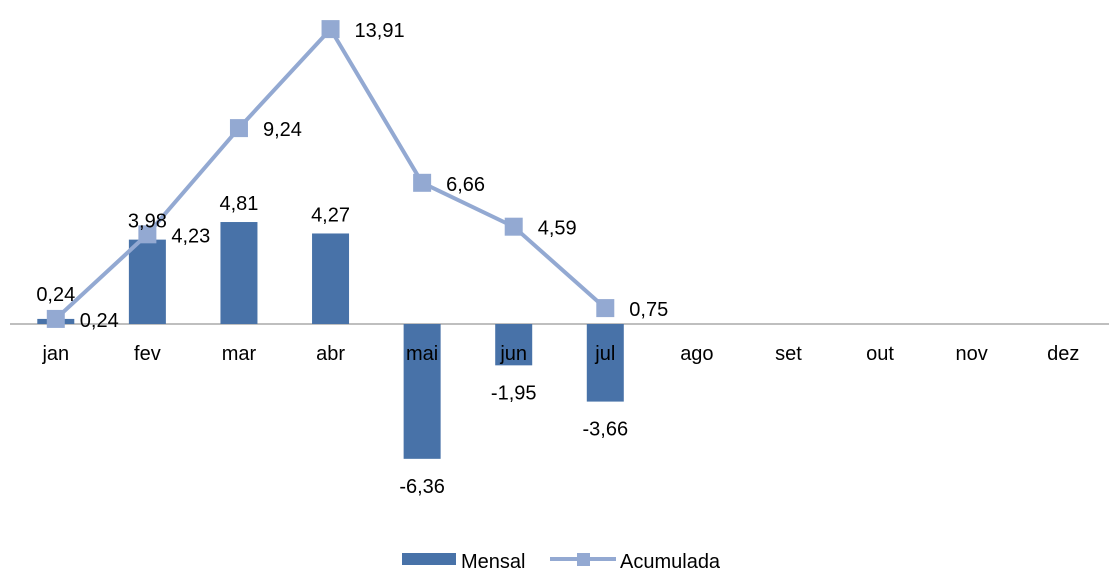 The height and width of the screenshot is (569, 1109). Describe the element at coordinates (55, 354) in the screenshot. I see `x-tick-jan: jan` at that location.